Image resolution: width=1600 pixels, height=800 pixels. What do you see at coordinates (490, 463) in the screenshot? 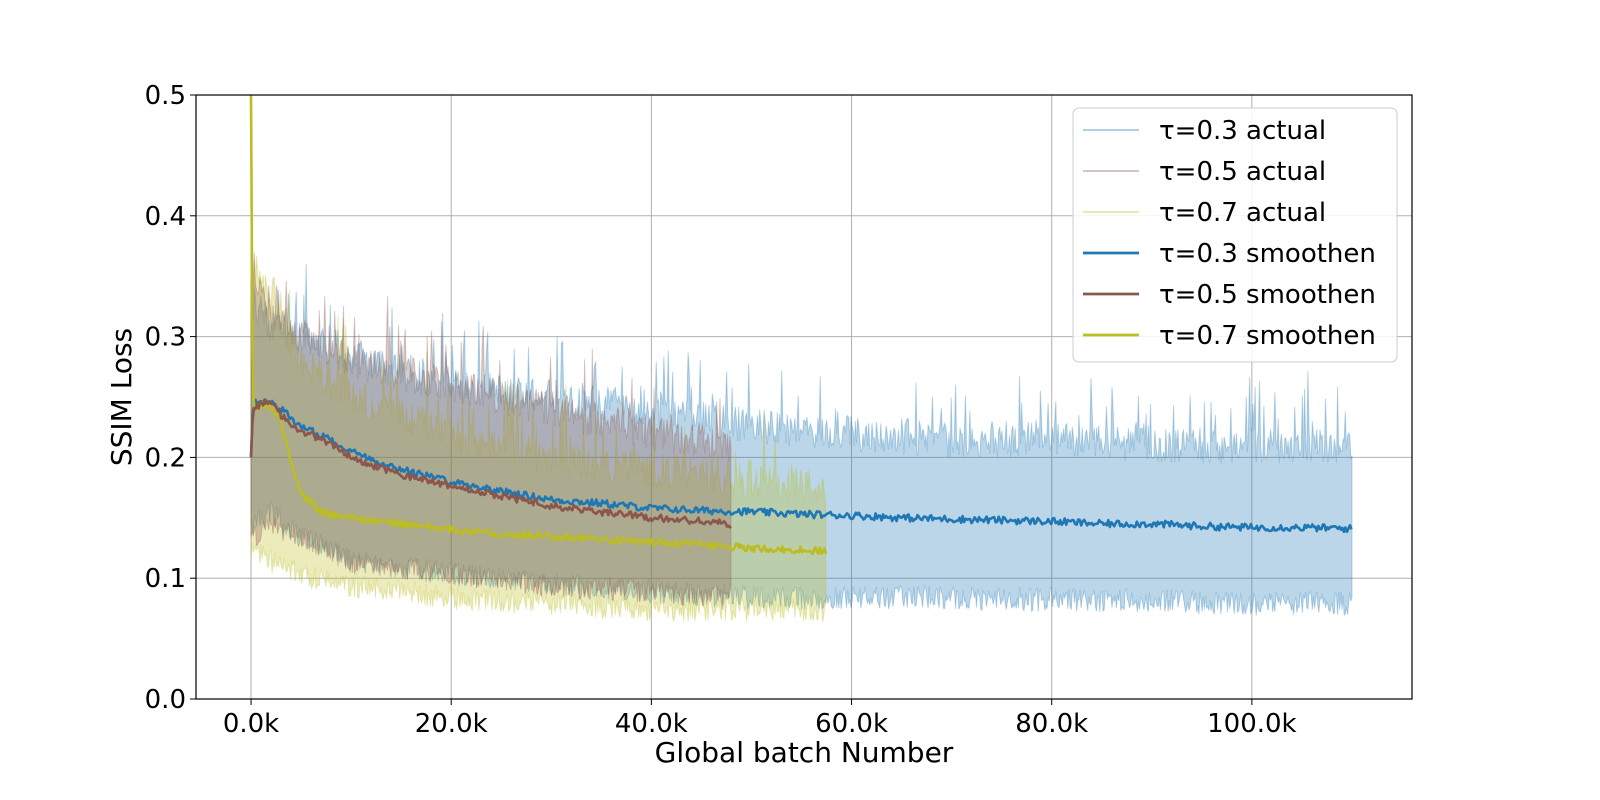
I see `line-tau-05-smoothen` at bounding box center [490, 463].